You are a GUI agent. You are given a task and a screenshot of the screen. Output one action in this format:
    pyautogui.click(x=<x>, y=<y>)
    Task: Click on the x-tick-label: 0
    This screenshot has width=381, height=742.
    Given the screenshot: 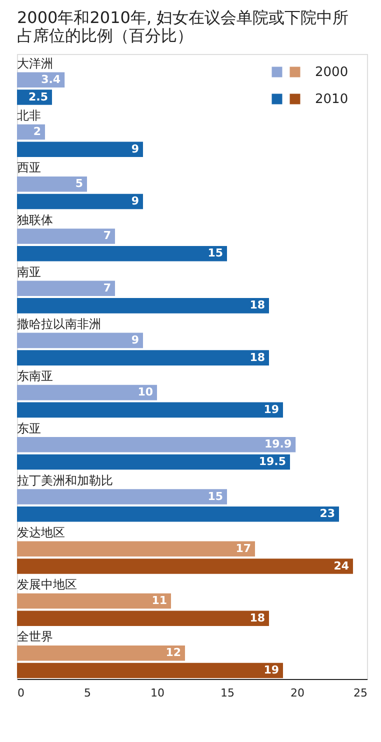 What is the action you would take?
    pyautogui.click(x=21, y=693)
    